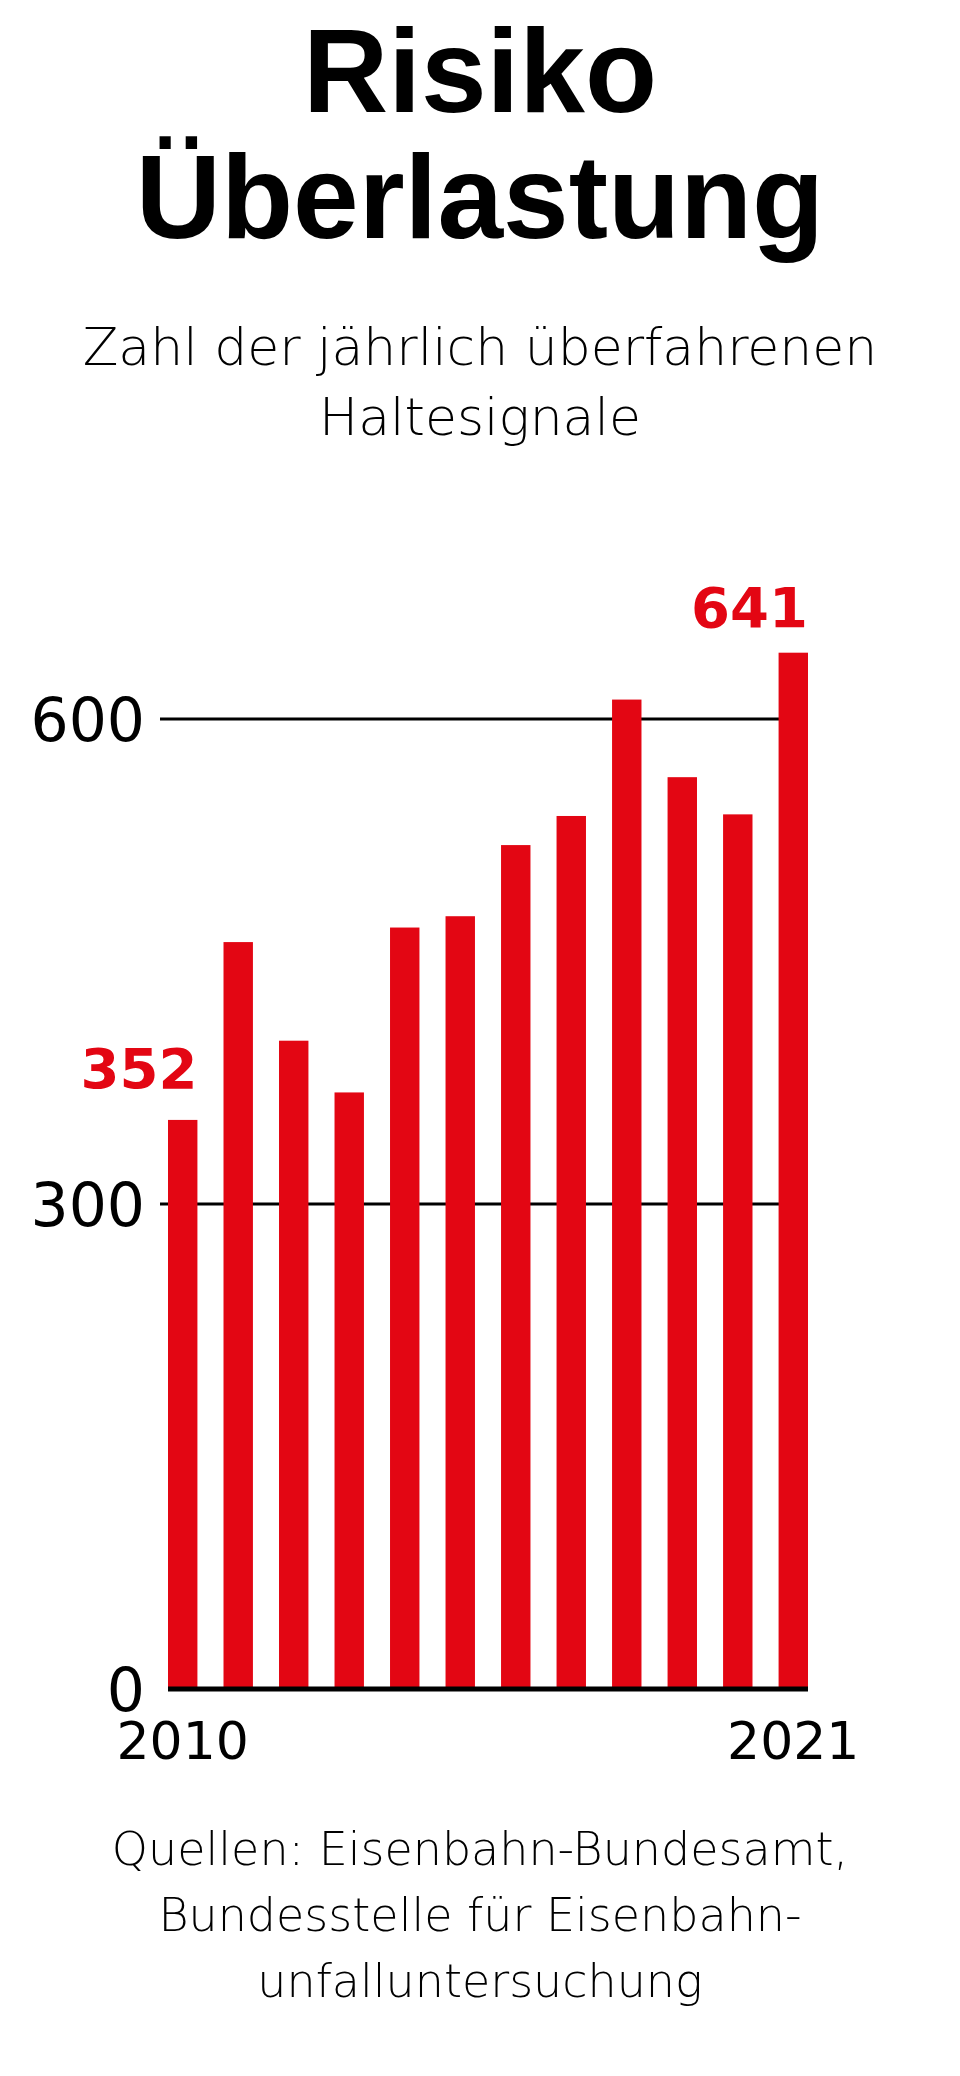  Describe the element at coordinates (139, 1068) in the screenshot. I see `data-label: 352` at that location.